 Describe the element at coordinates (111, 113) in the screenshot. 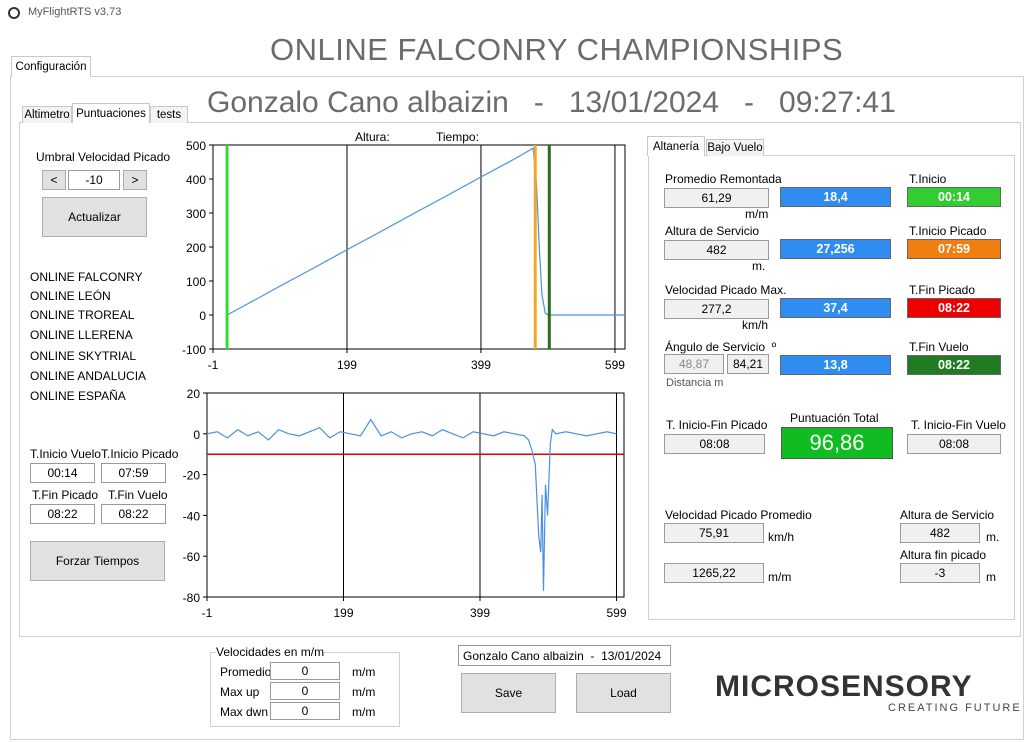

I see `tab: Puntuaciones` at that location.